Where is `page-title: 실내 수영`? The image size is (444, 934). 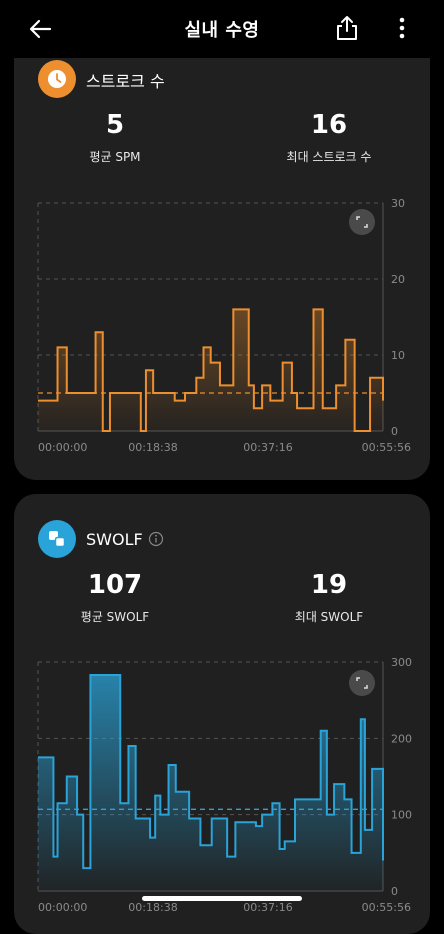 page-title: 실내 수영 is located at coordinates (222, 30).